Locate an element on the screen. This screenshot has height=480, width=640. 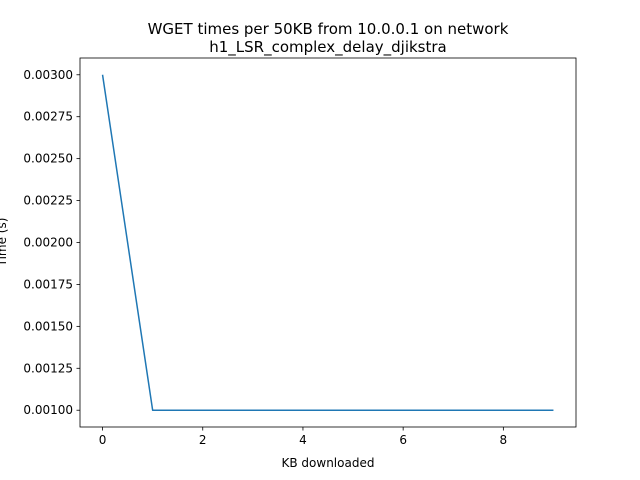
y-tick-label: 0.00250 is located at coordinates (48, 159).